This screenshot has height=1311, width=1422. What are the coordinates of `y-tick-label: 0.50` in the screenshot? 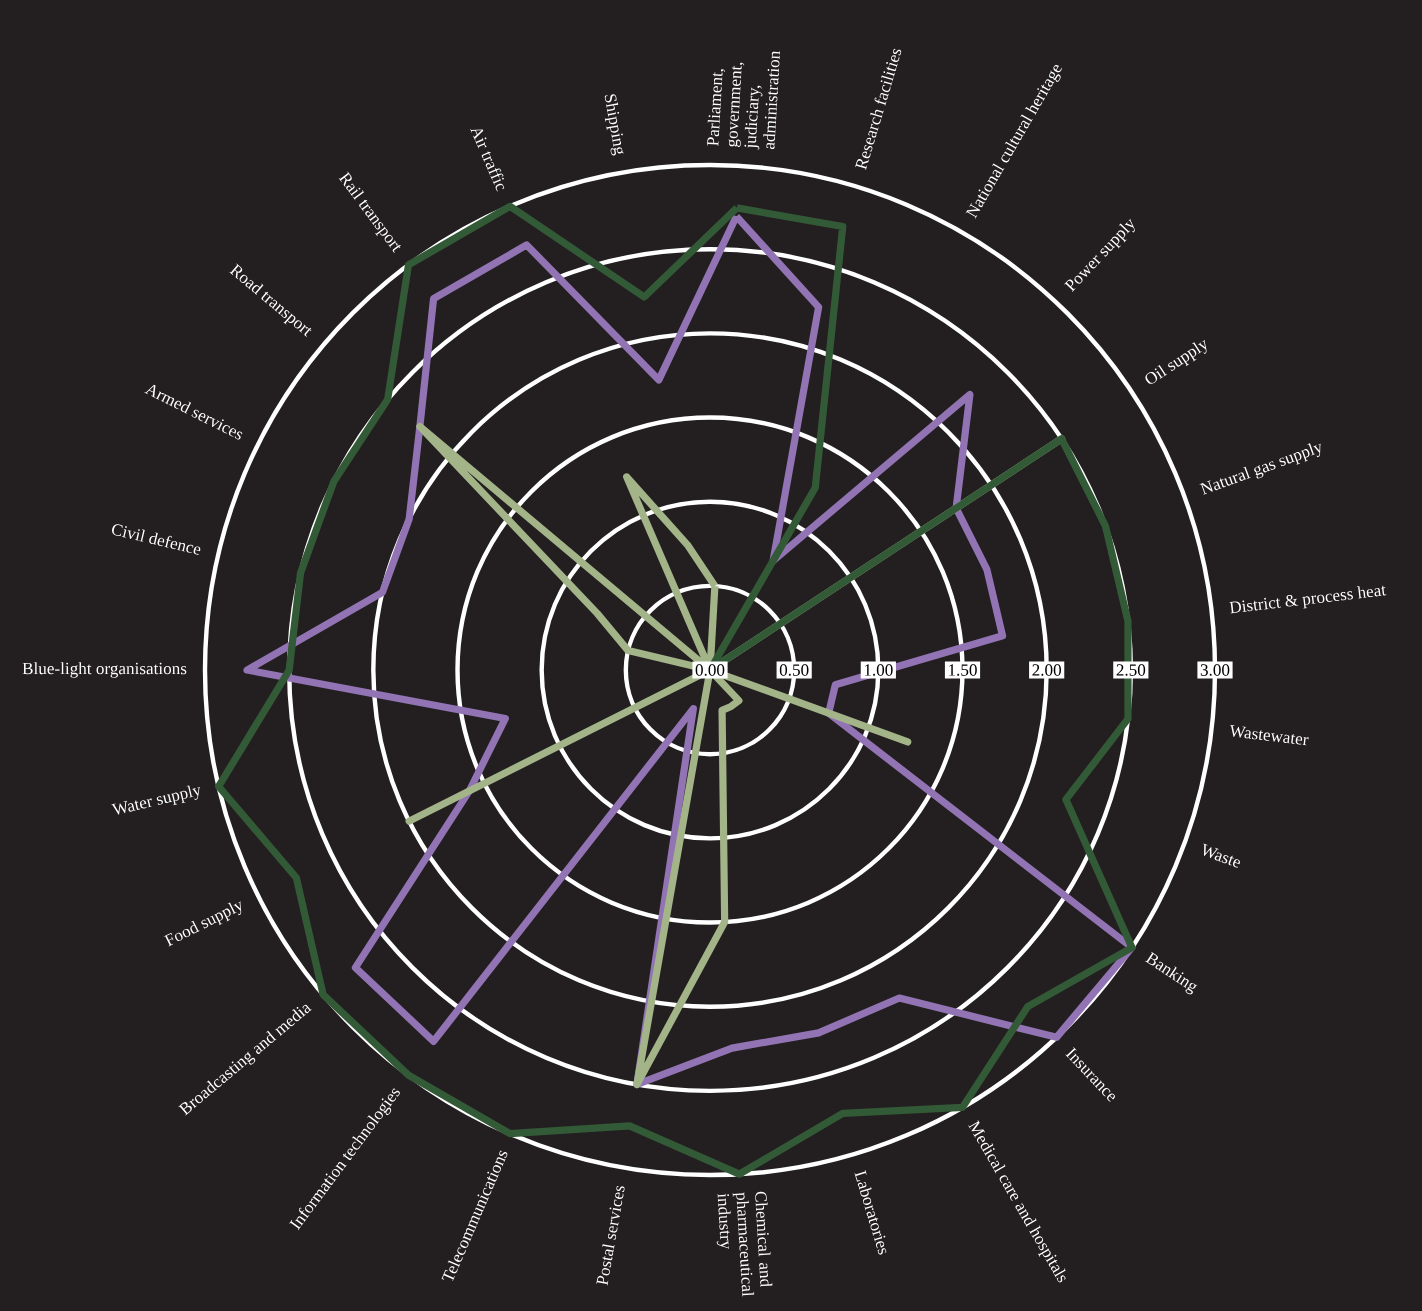 It's located at (794, 670).